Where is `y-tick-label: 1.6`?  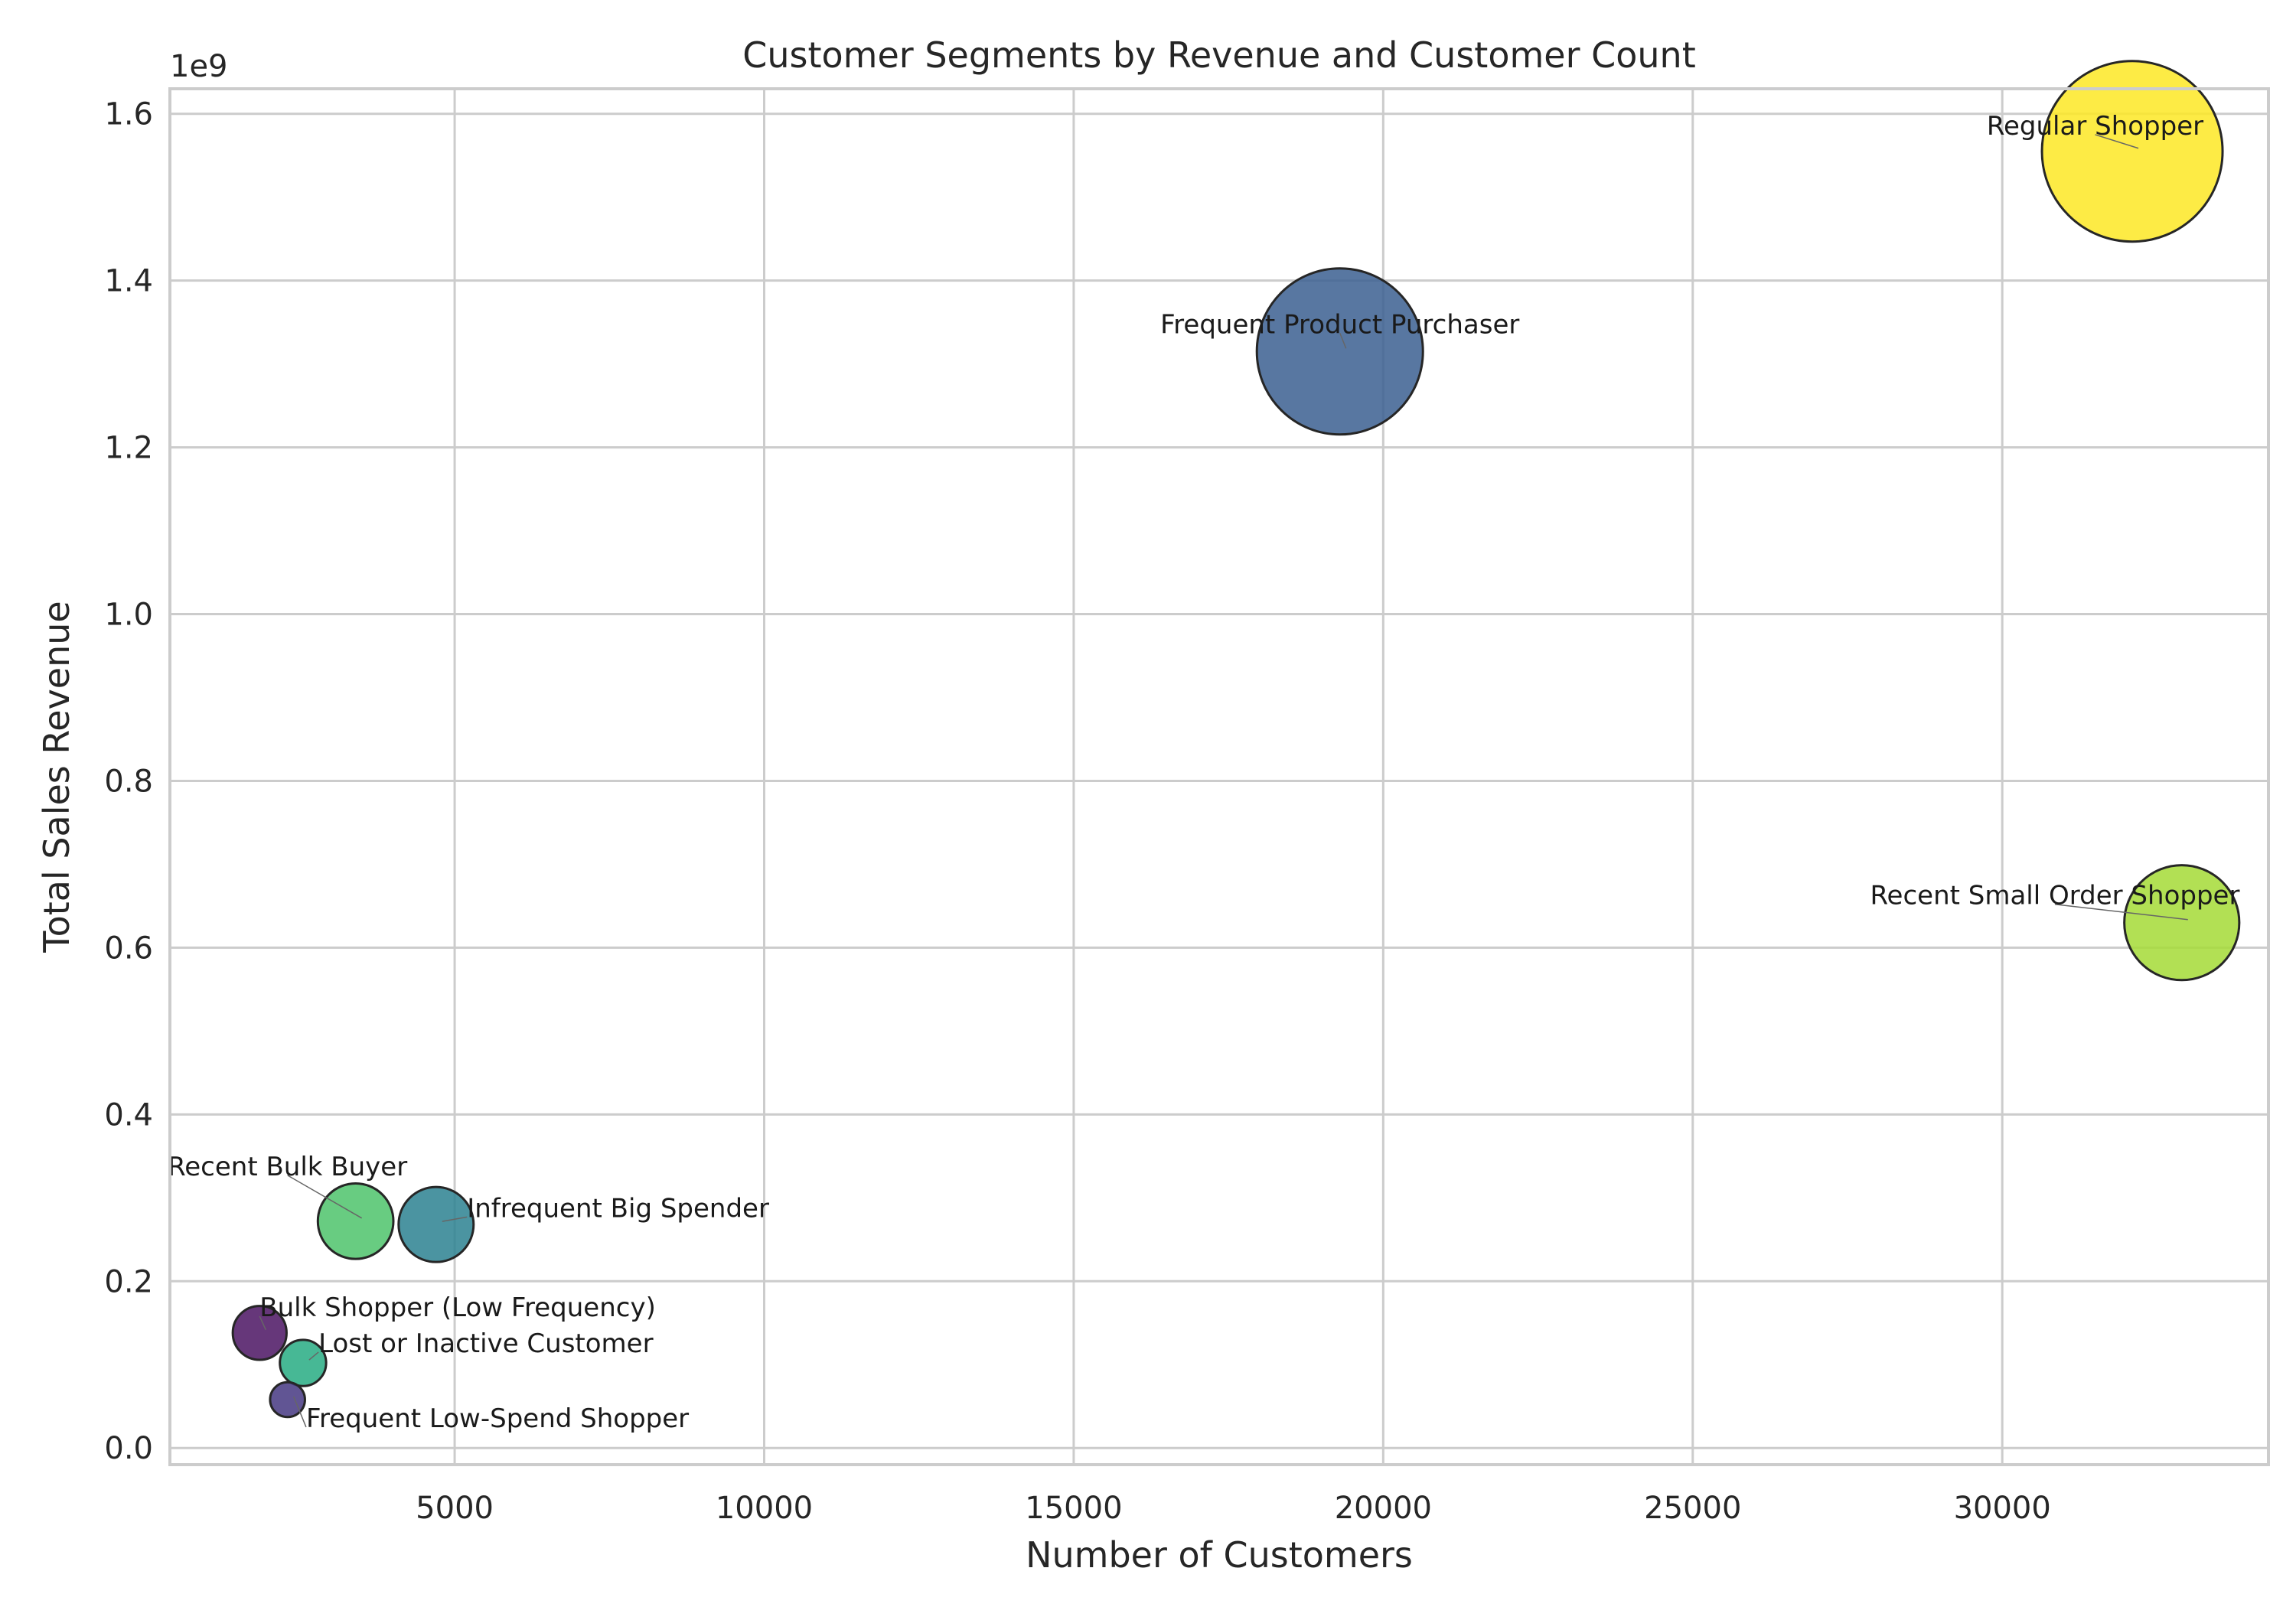 y-tick-label: 1.6 is located at coordinates (128, 115).